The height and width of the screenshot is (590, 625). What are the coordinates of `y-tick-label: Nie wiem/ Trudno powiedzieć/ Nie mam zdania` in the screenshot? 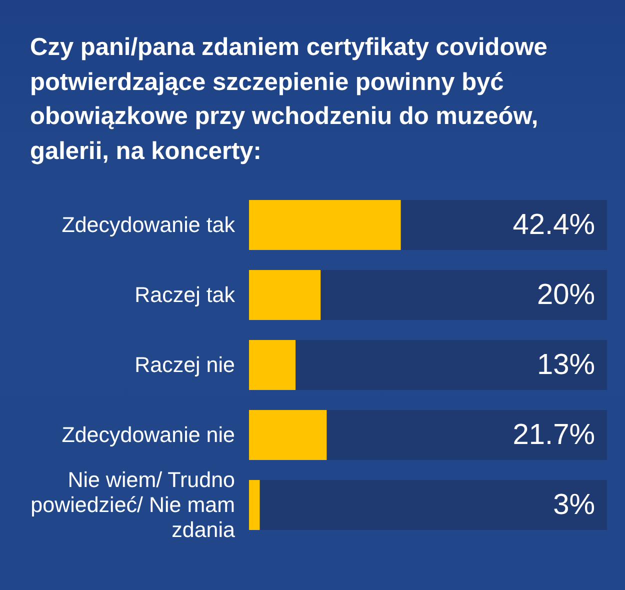 It's located at (133, 505).